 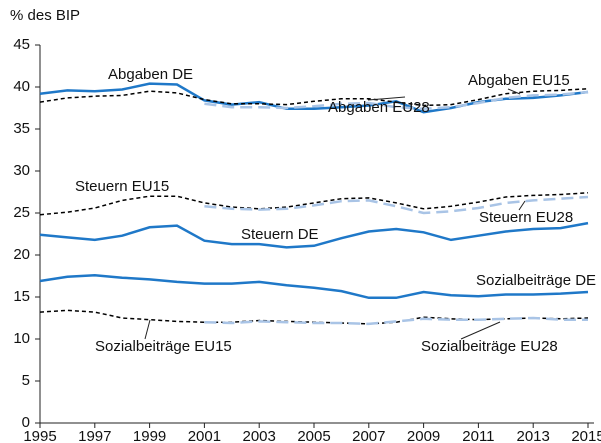 What do you see at coordinates (368, 435) in the screenshot?
I see `x-tick-label: 2007` at bounding box center [368, 435].